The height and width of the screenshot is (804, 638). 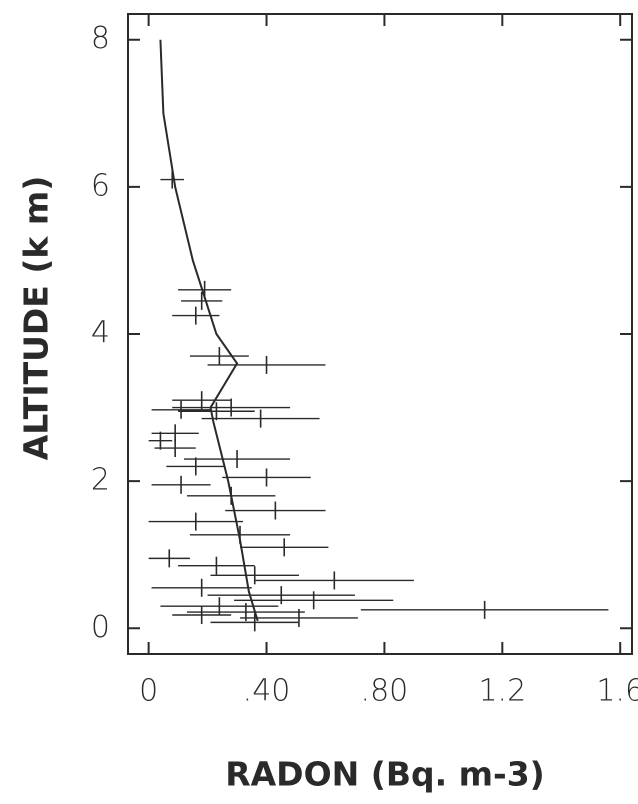 I want to click on x-tick-label: 1.2, so click(x=502, y=691).